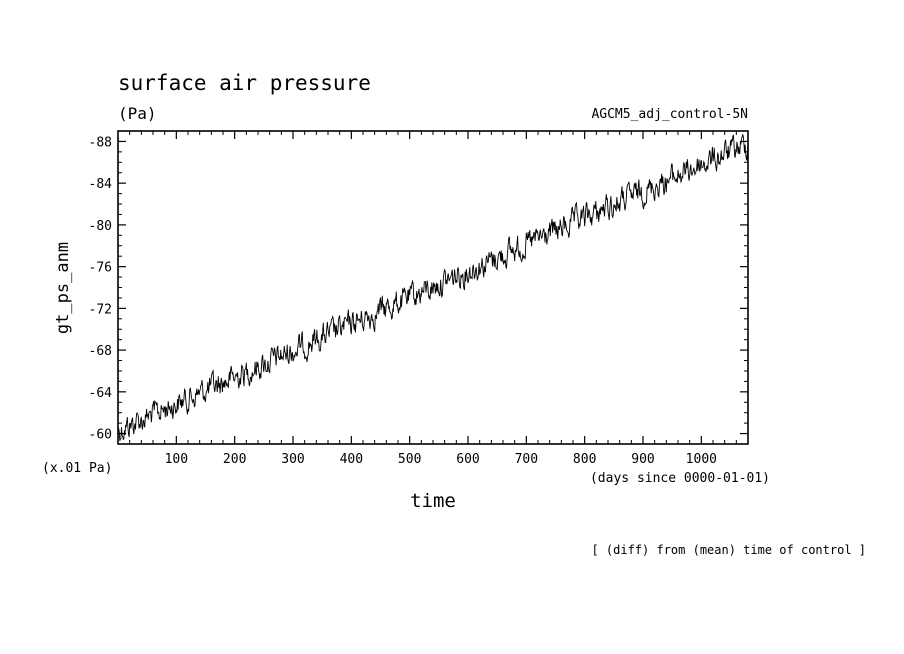 The height and width of the screenshot is (654, 904). Describe the element at coordinates (441, 459) in the screenshot. I see `x-tick-labels: 100 200 300 400 500 600 700 800 900 1000` at that location.